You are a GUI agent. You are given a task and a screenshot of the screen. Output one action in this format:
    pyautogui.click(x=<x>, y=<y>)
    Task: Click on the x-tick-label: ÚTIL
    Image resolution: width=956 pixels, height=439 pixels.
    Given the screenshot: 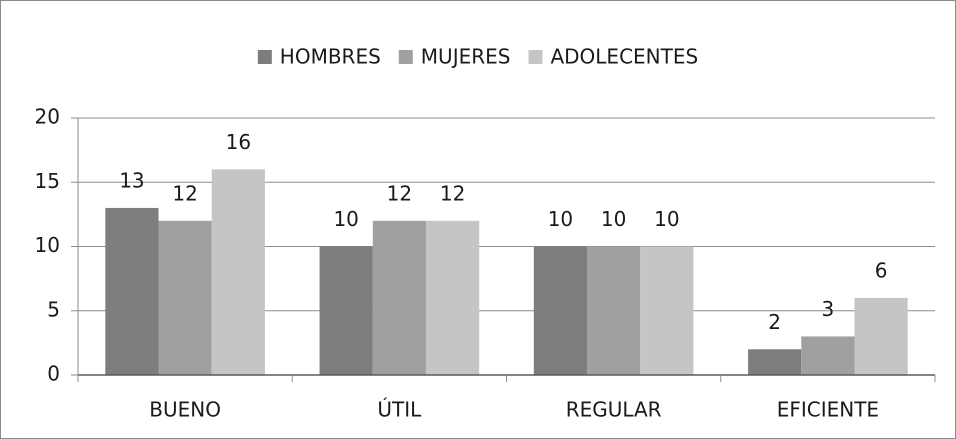 What is the action you would take?
    pyautogui.click(x=399, y=410)
    